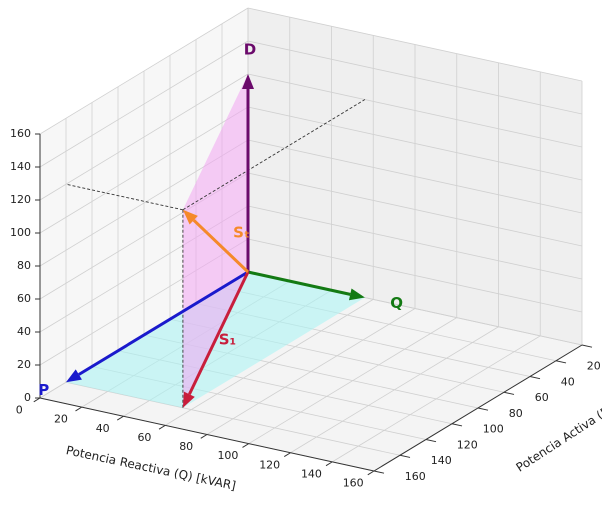 The height and width of the screenshot is (506, 602). Describe the element at coordinates (24, 331) in the screenshot. I see `z-tick-label: 40` at that location.